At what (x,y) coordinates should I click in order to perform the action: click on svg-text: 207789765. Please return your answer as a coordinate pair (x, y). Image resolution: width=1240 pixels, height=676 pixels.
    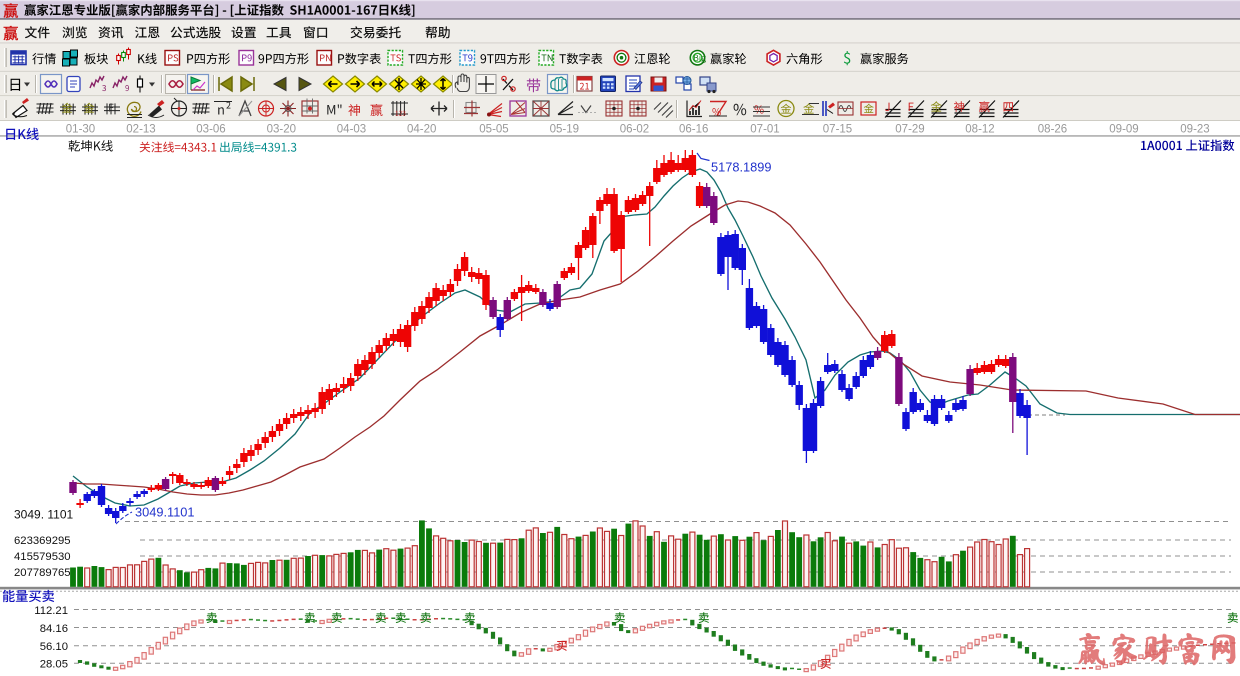
    Looking at the image, I should click on (42, 573).